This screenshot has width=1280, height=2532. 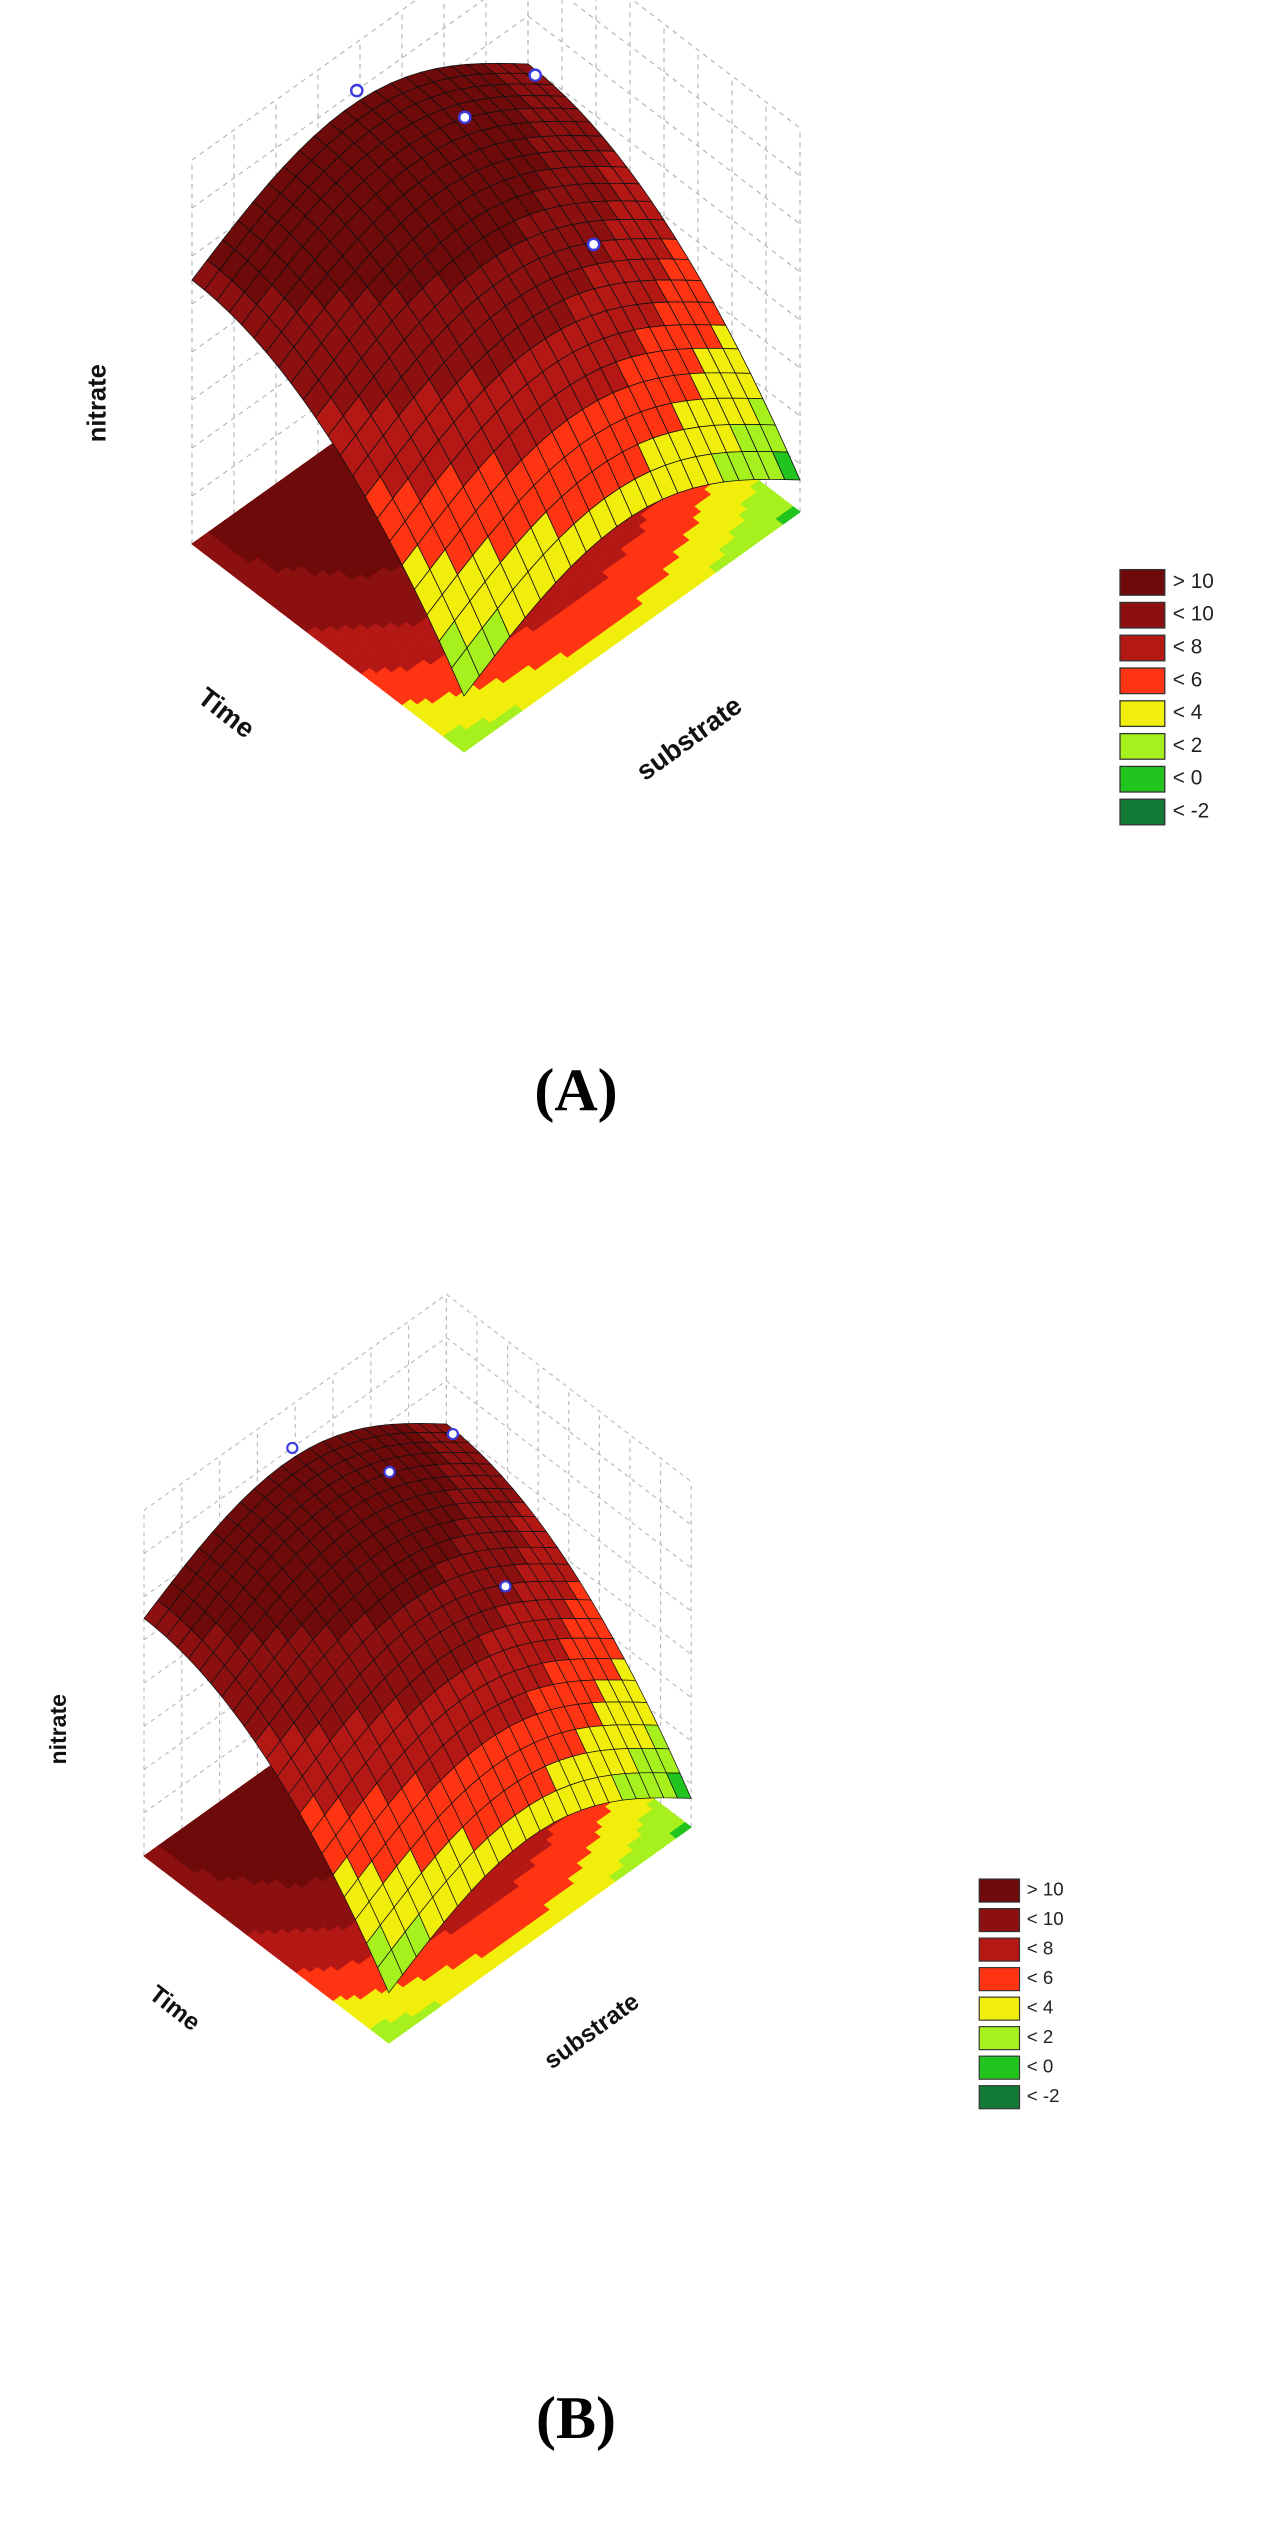 What do you see at coordinates (576, 2418) in the screenshot?
I see `panel-caption: (B)` at bounding box center [576, 2418].